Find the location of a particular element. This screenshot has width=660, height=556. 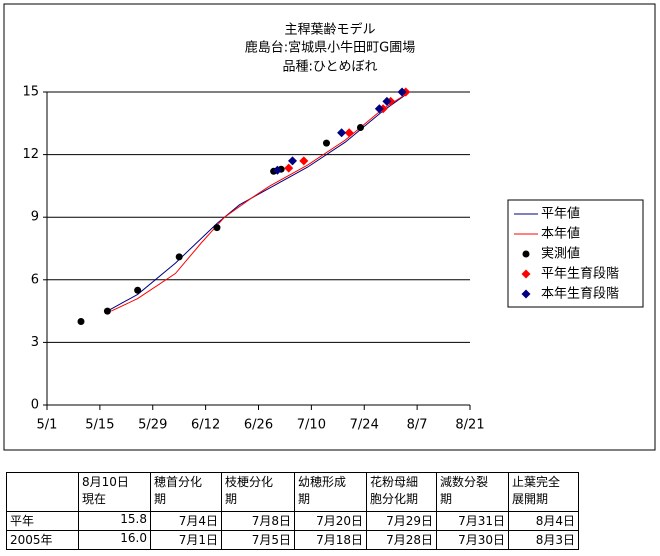

x-tick-label: 5/29 is located at coordinates (152, 425).